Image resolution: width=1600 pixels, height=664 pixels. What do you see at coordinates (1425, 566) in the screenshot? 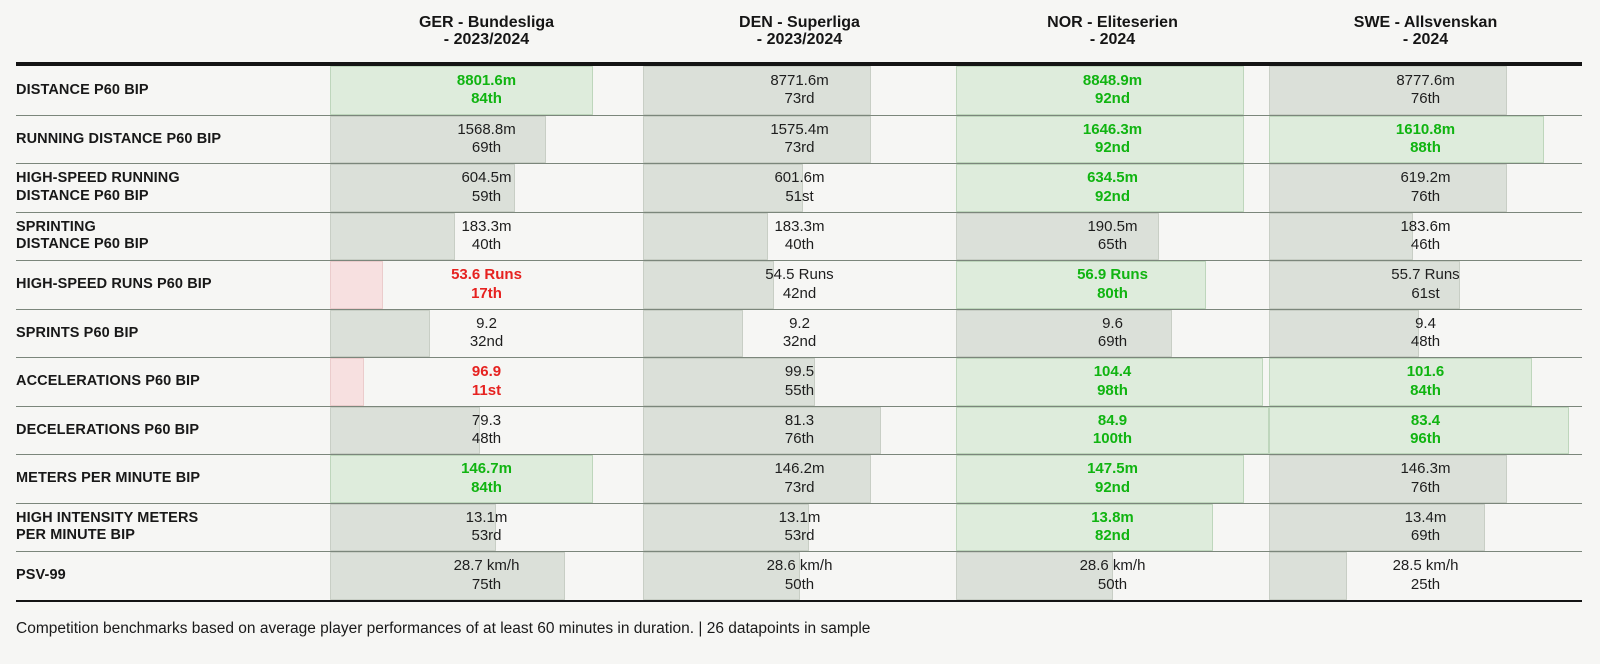
I see `cell-value: 28.5 km/h` at bounding box center [1425, 566].